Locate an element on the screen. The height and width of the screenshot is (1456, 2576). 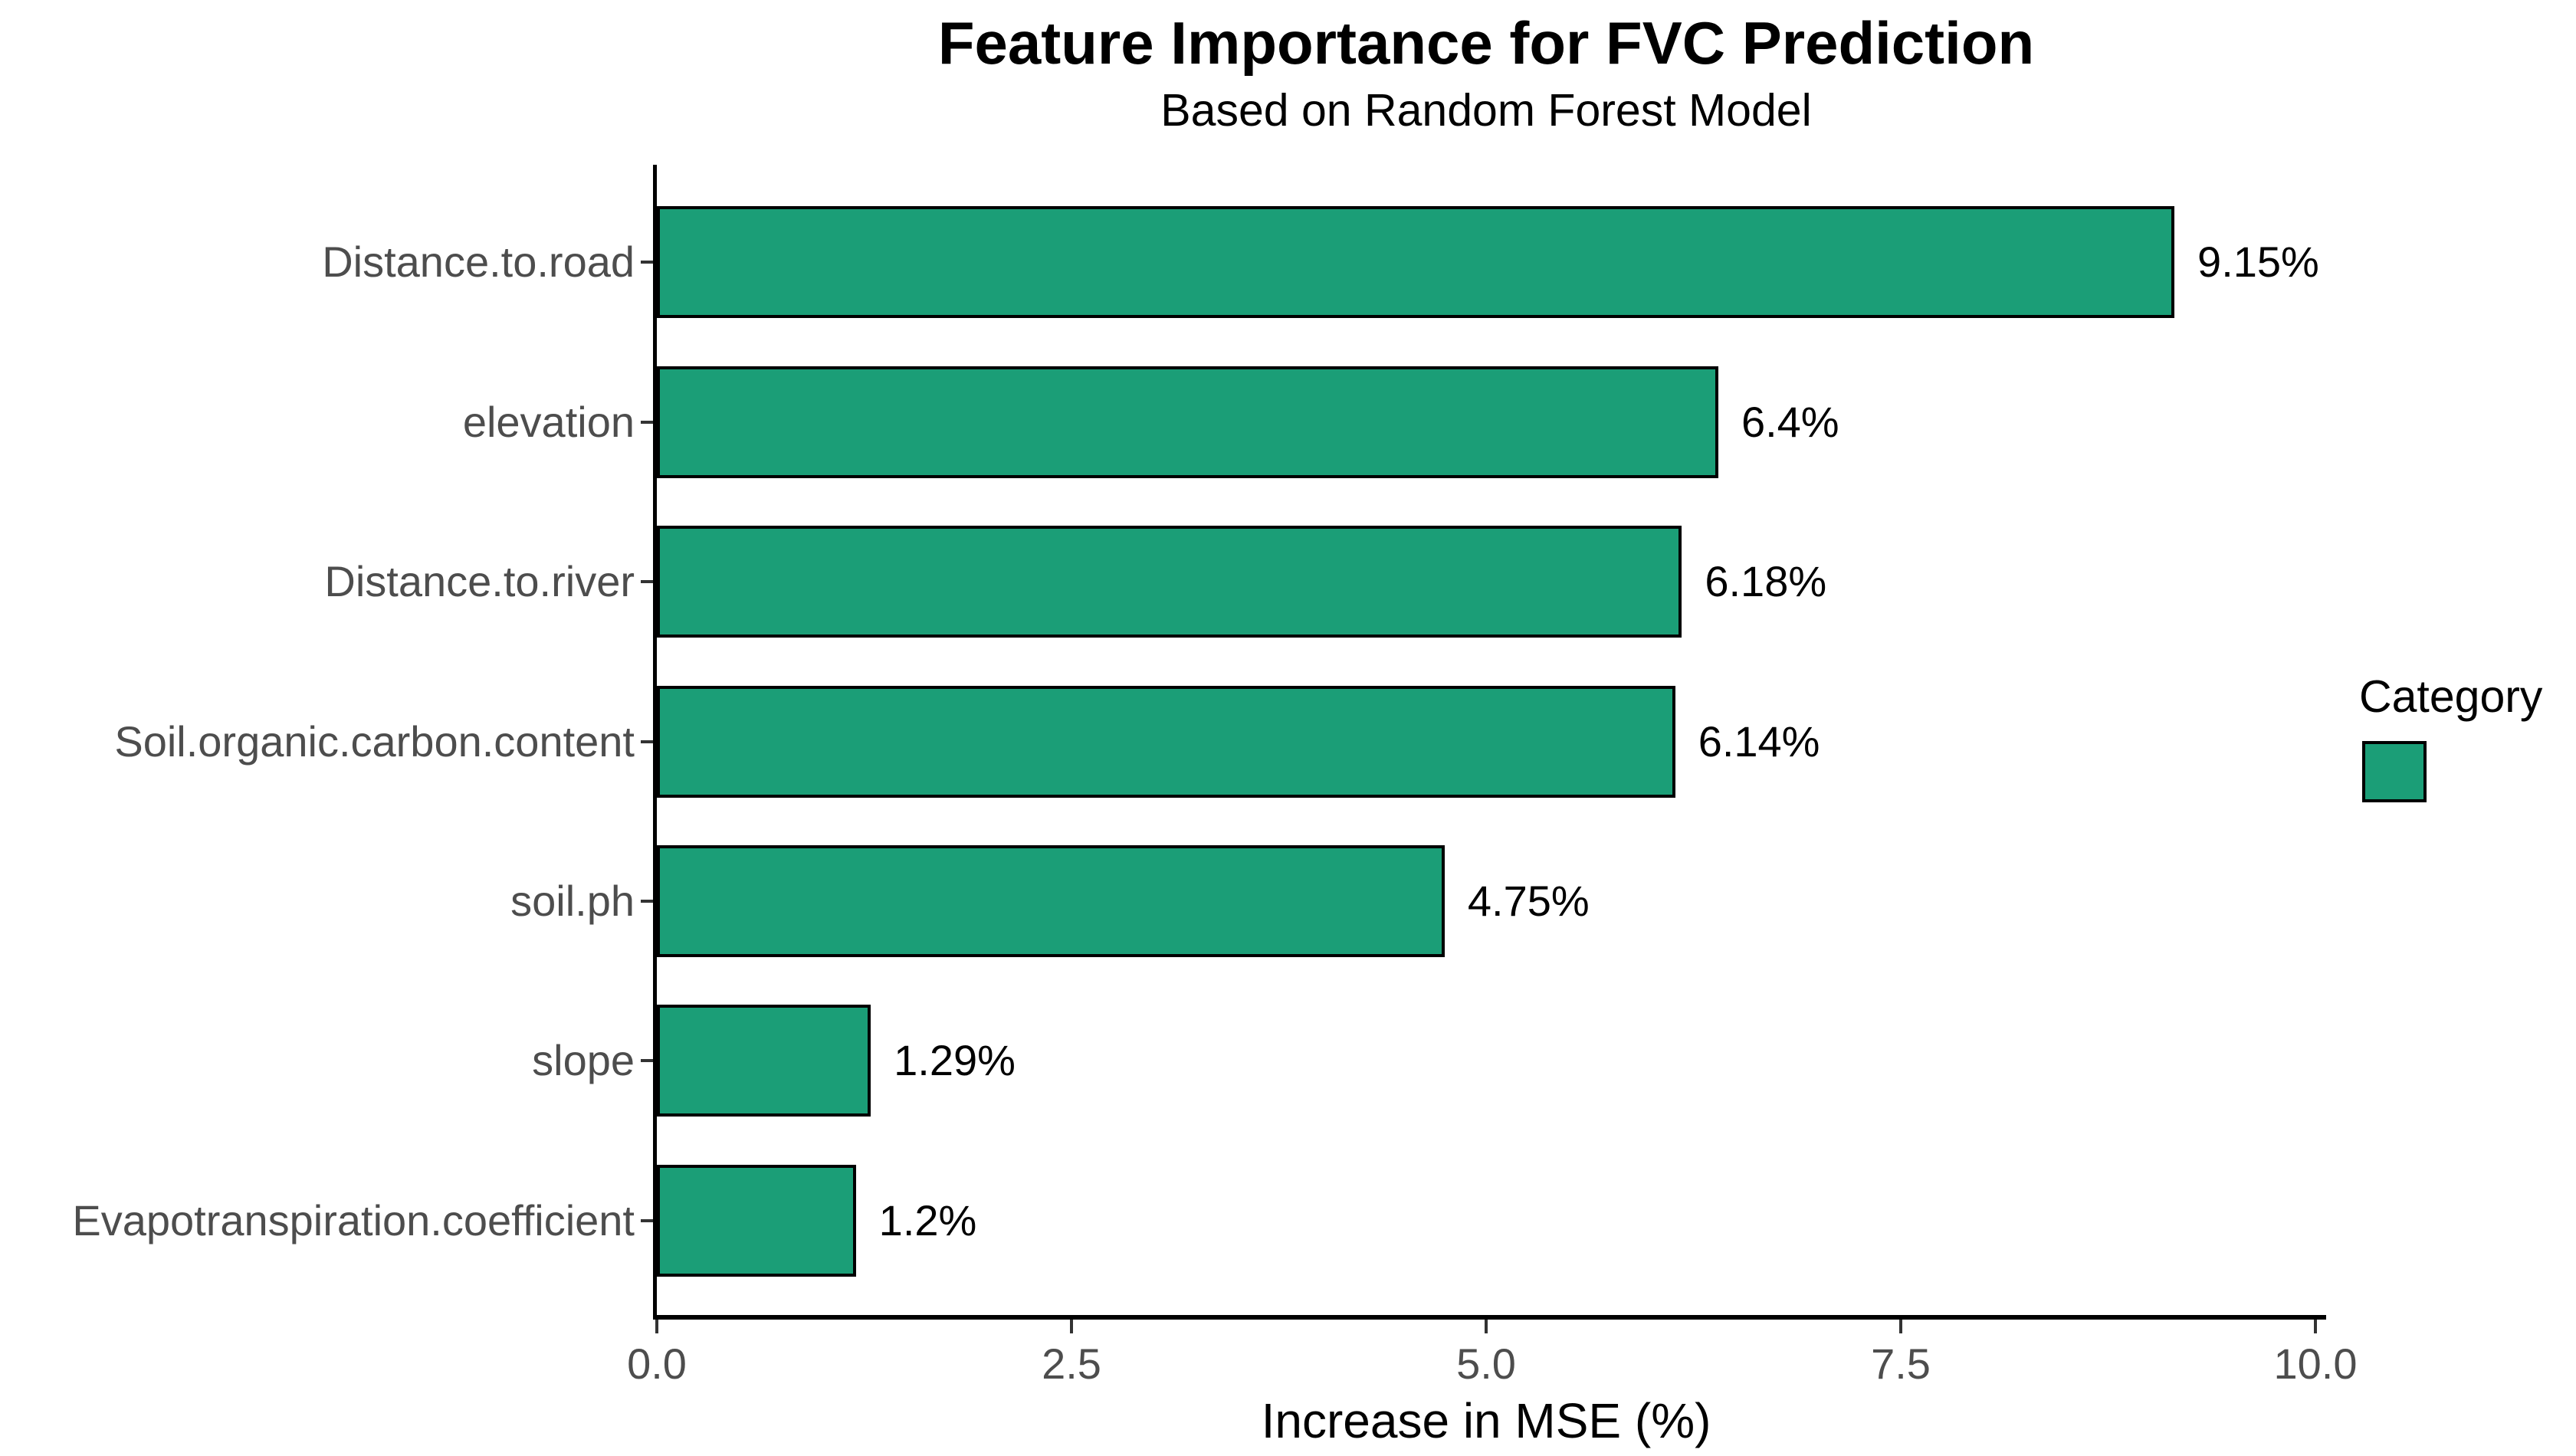
bar-row: 1.2% is located at coordinates (1486, 1220).